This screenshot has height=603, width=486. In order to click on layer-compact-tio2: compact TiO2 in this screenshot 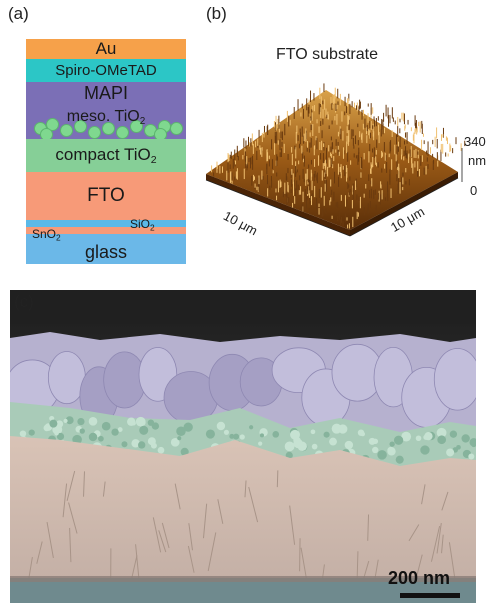, I will do `click(106, 155)`.